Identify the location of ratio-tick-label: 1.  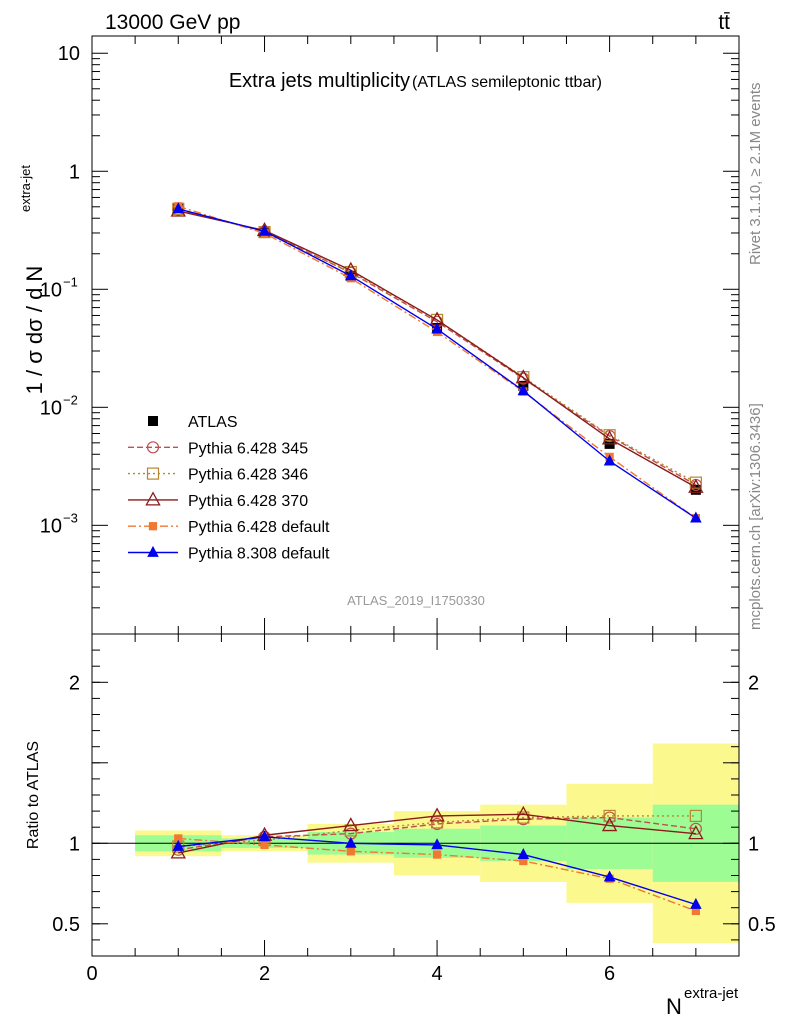
(74, 844).